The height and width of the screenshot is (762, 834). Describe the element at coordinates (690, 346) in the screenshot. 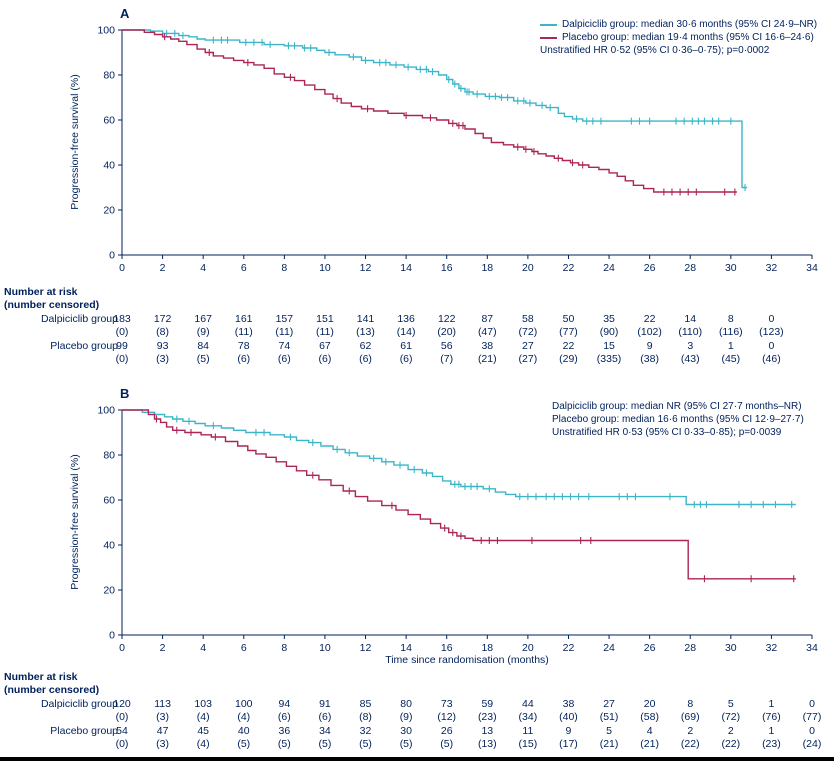

I see `at-risk-count: 3` at that location.